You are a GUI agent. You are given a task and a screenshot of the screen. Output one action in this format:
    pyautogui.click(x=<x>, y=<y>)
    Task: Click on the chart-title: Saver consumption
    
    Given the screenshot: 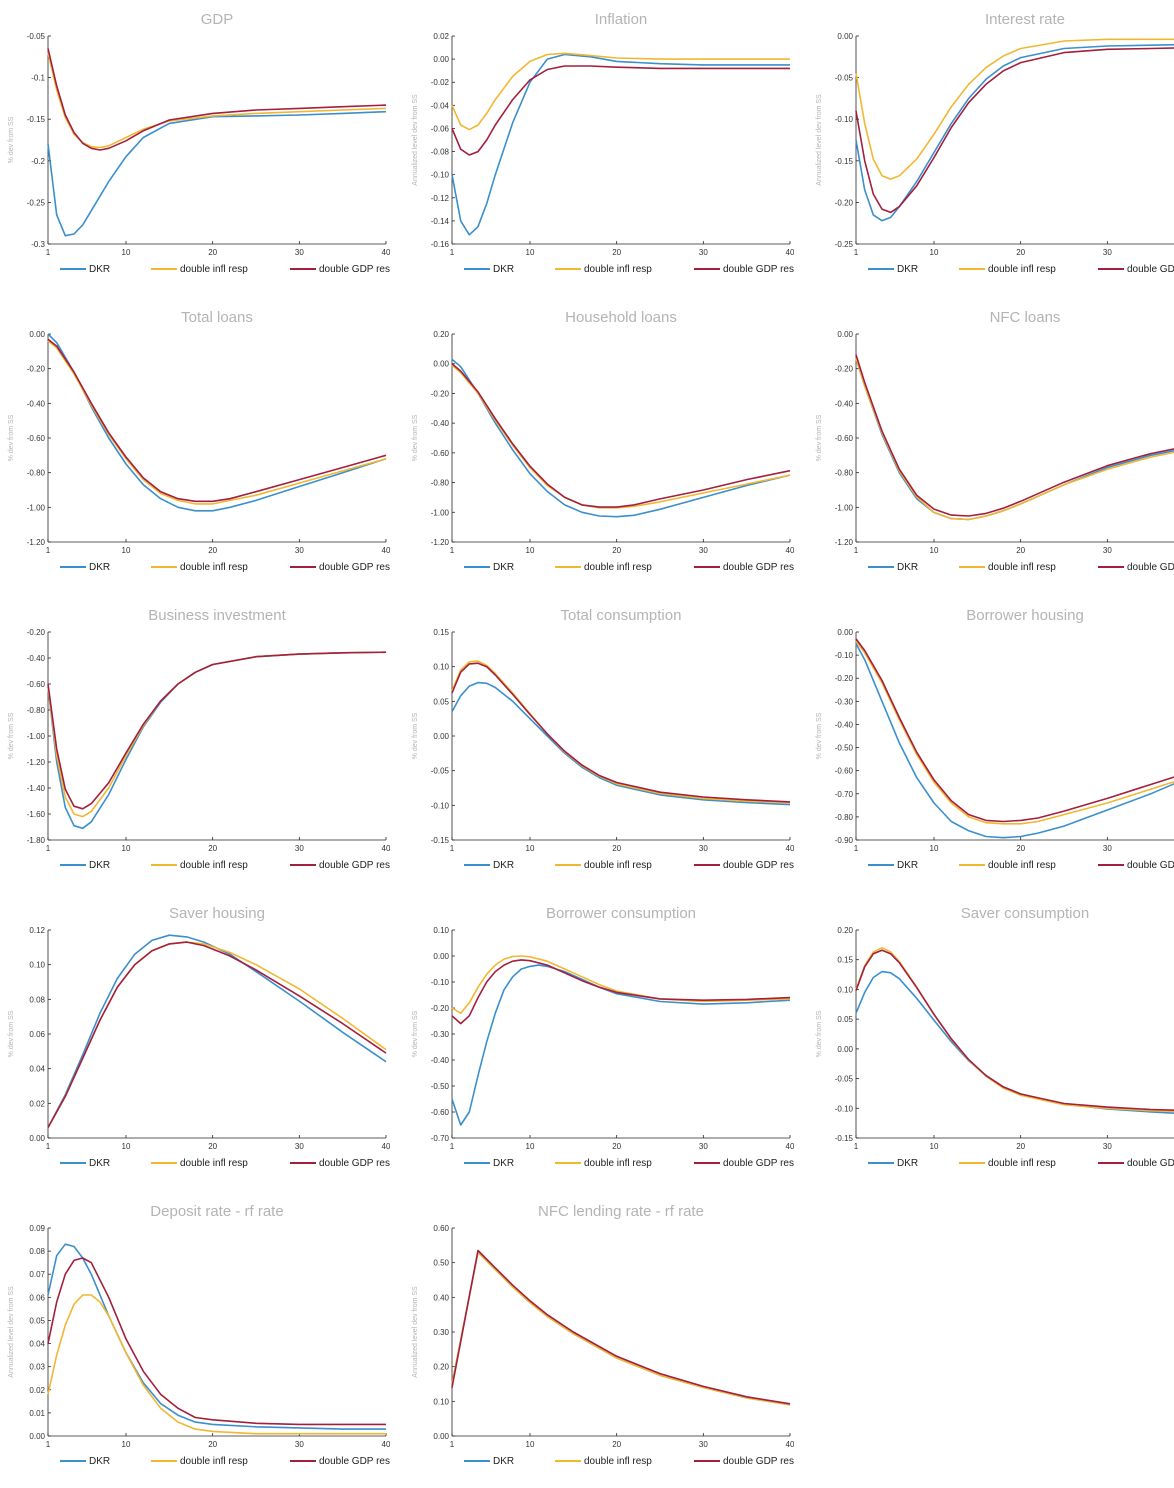 What is the action you would take?
    pyautogui.click(x=1025, y=913)
    